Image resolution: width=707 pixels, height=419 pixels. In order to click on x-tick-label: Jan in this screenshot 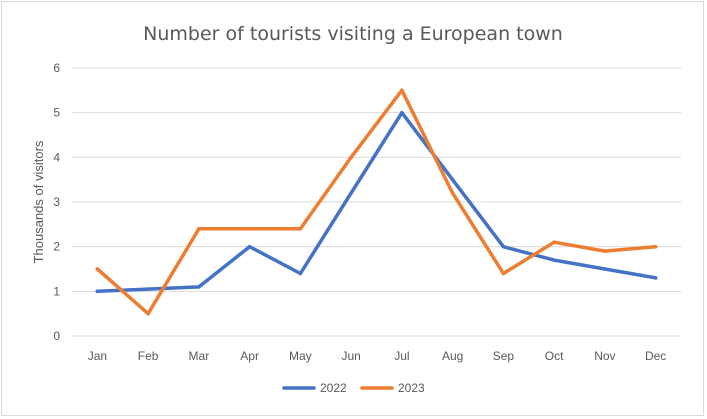, I will do `click(97, 356)`.